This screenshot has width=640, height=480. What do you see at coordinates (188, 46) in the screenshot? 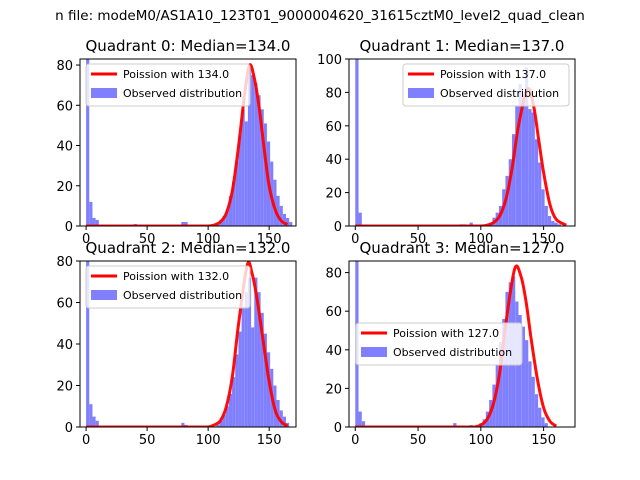
I see `quadrant-title: Quadrant 0: Median=134.0` at bounding box center [188, 46].